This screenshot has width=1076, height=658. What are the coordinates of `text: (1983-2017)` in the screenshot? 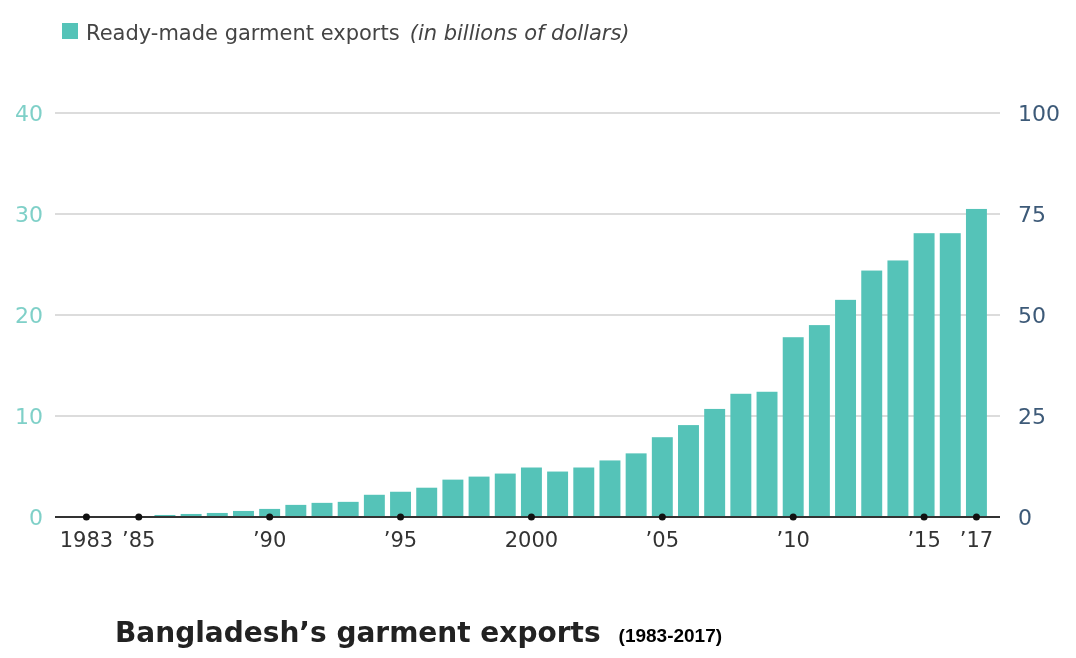 It's located at (670, 635).